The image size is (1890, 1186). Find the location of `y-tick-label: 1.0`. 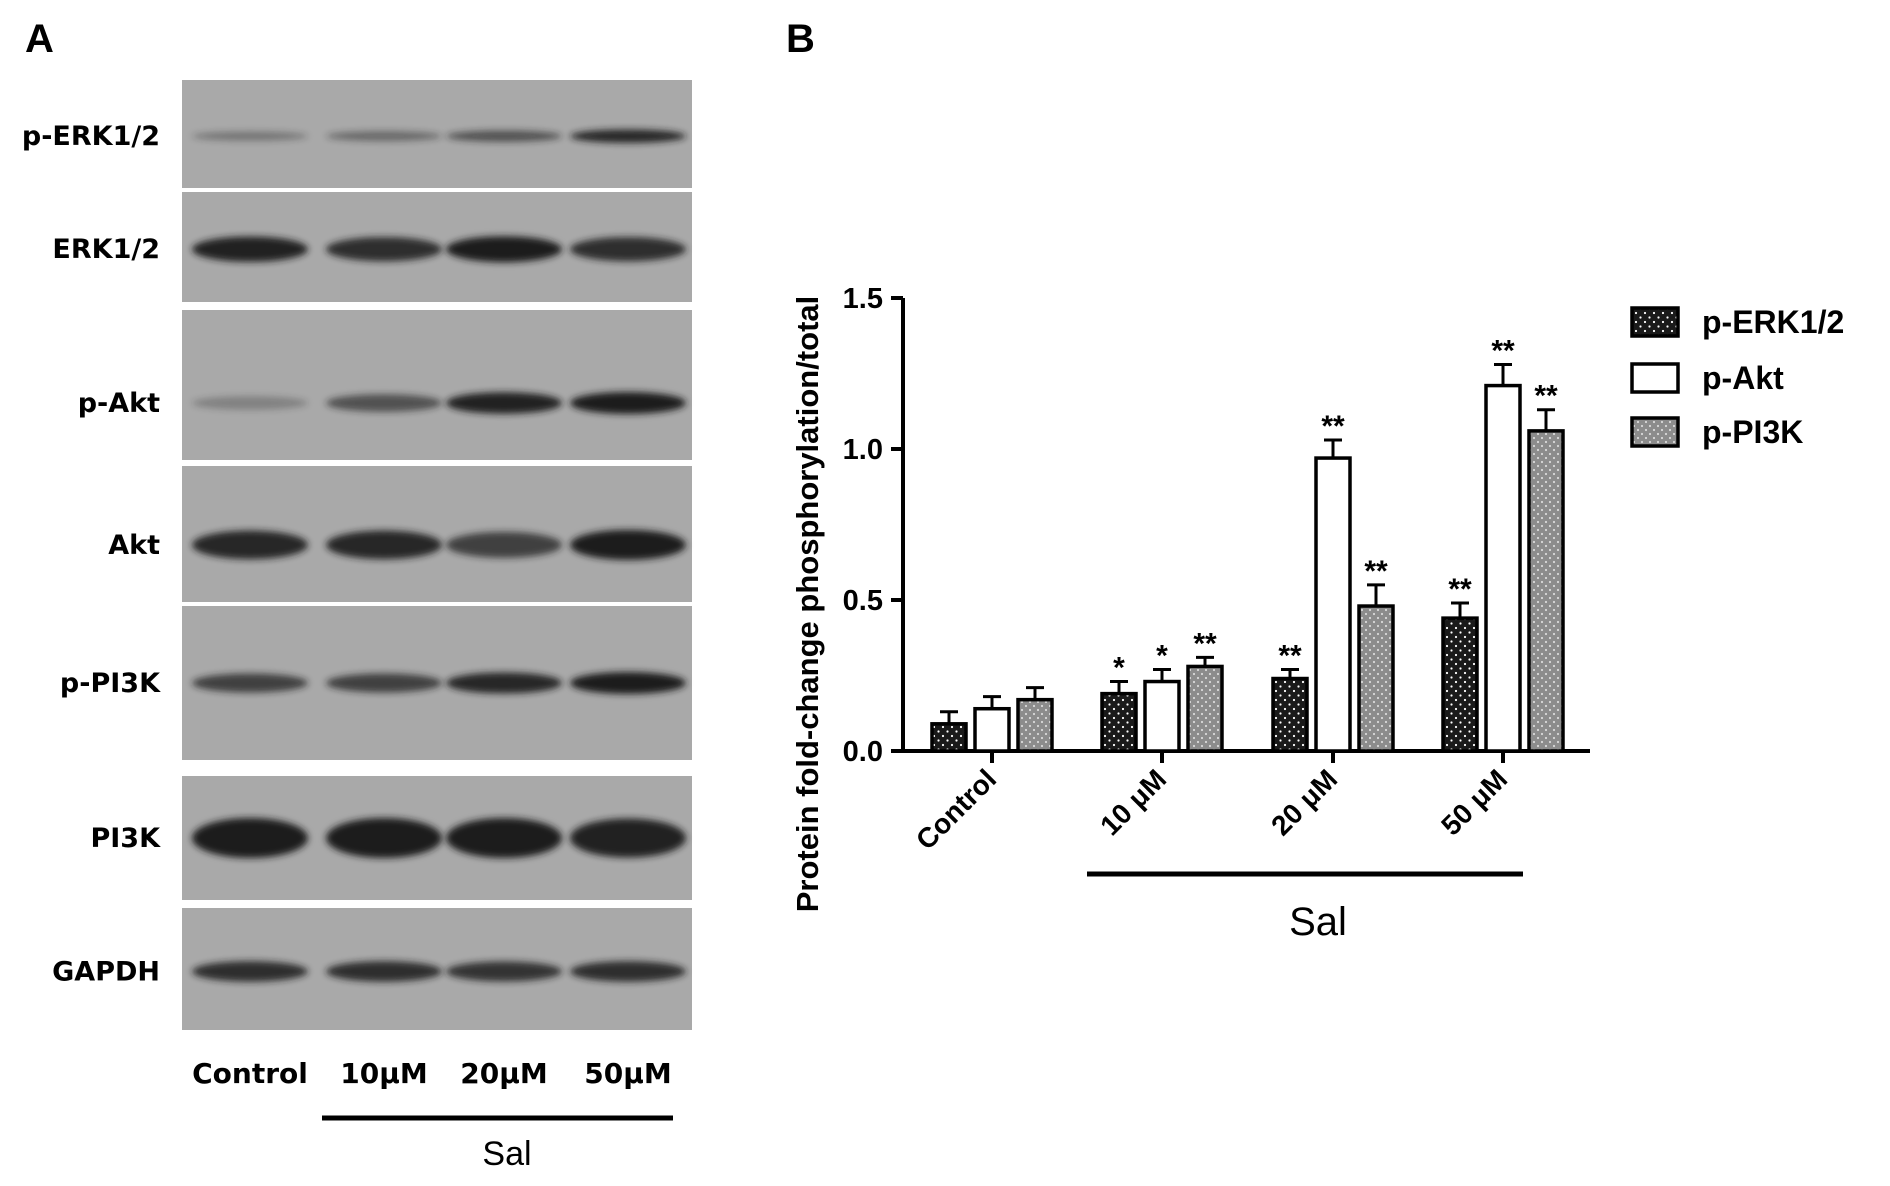

y-tick-label: 1.0 is located at coordinates (863, 450).